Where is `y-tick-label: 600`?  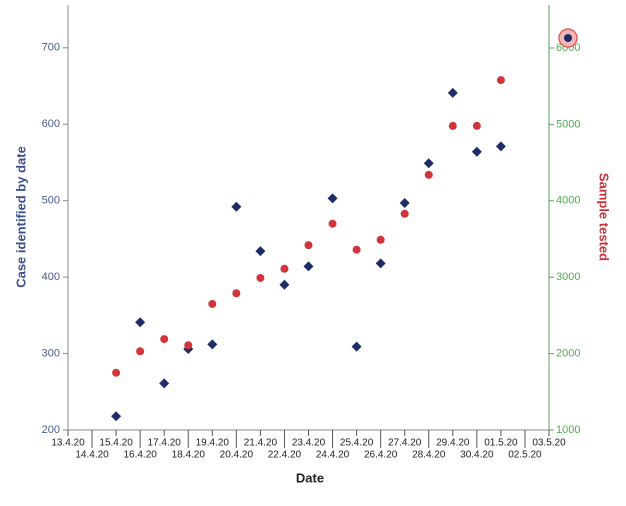
y-tick-label: 600 is located at coordinates (51, 124).